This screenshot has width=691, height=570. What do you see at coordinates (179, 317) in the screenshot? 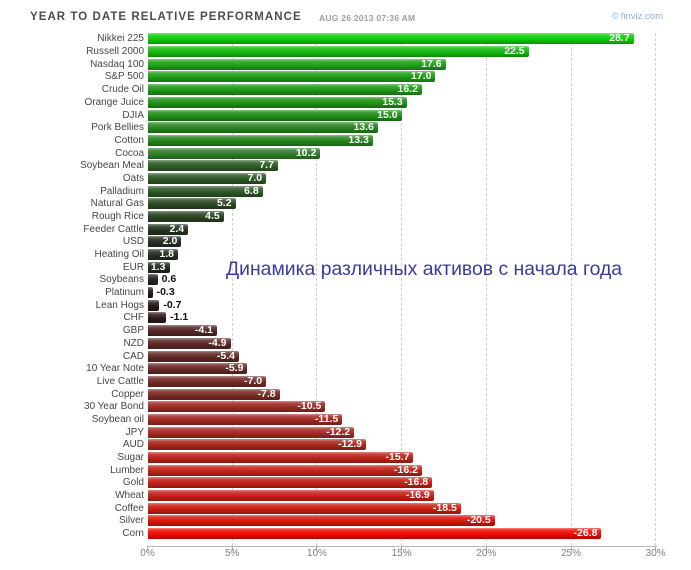
I see `value-label: -1.1` at bounding box center [179, 317].